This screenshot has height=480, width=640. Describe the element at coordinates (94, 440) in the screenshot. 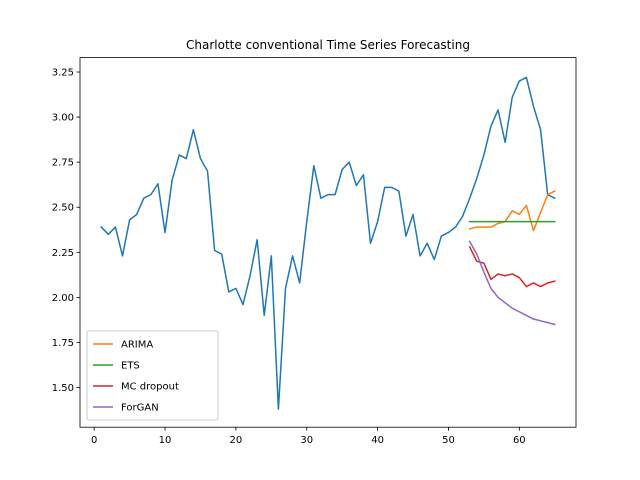

I see `x-tick-label: 0` at that location.